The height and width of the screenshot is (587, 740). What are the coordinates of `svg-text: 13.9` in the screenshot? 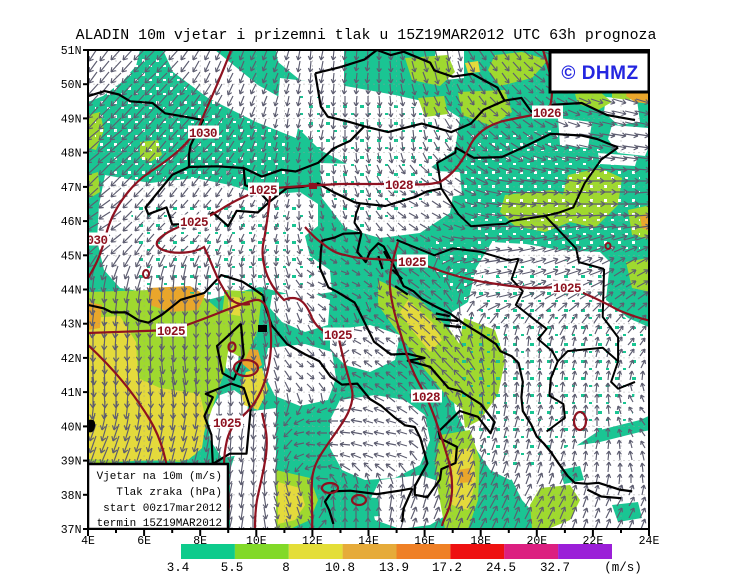 It's located at (394, 568).